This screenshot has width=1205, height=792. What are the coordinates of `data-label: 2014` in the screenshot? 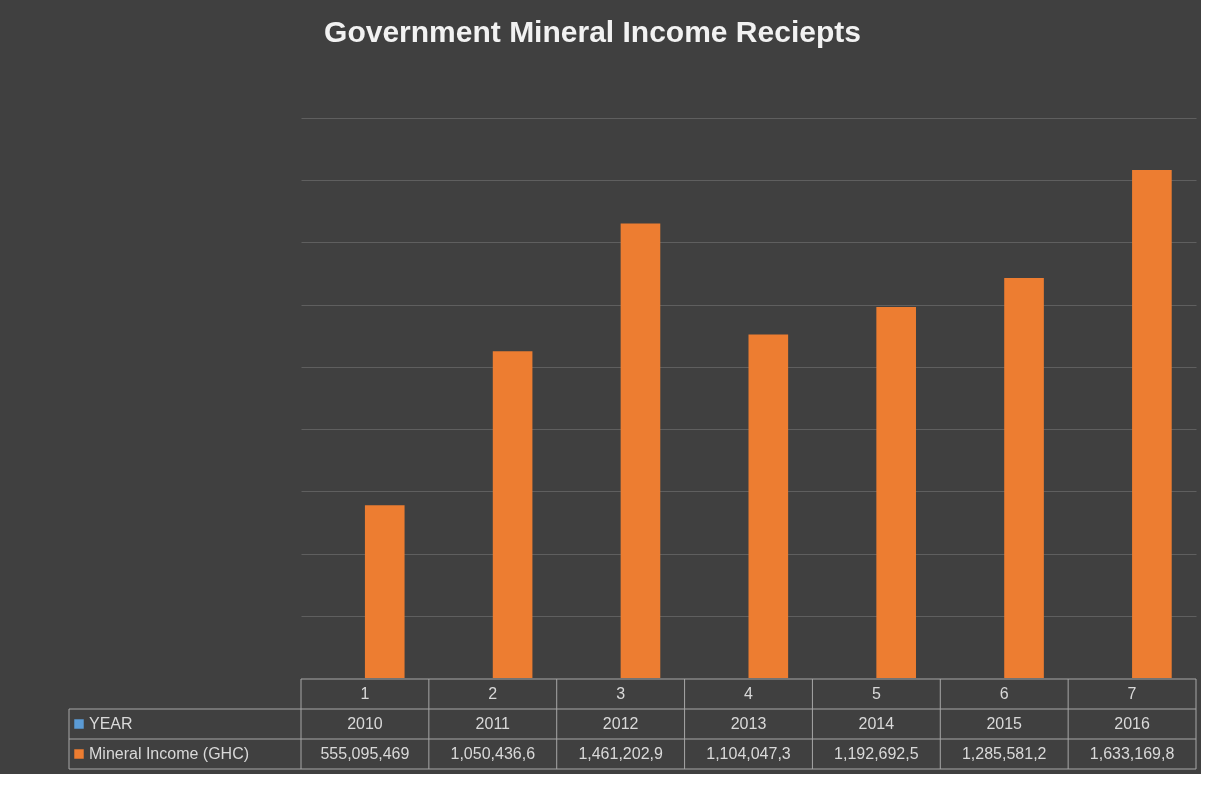 It's located at (876, 723).